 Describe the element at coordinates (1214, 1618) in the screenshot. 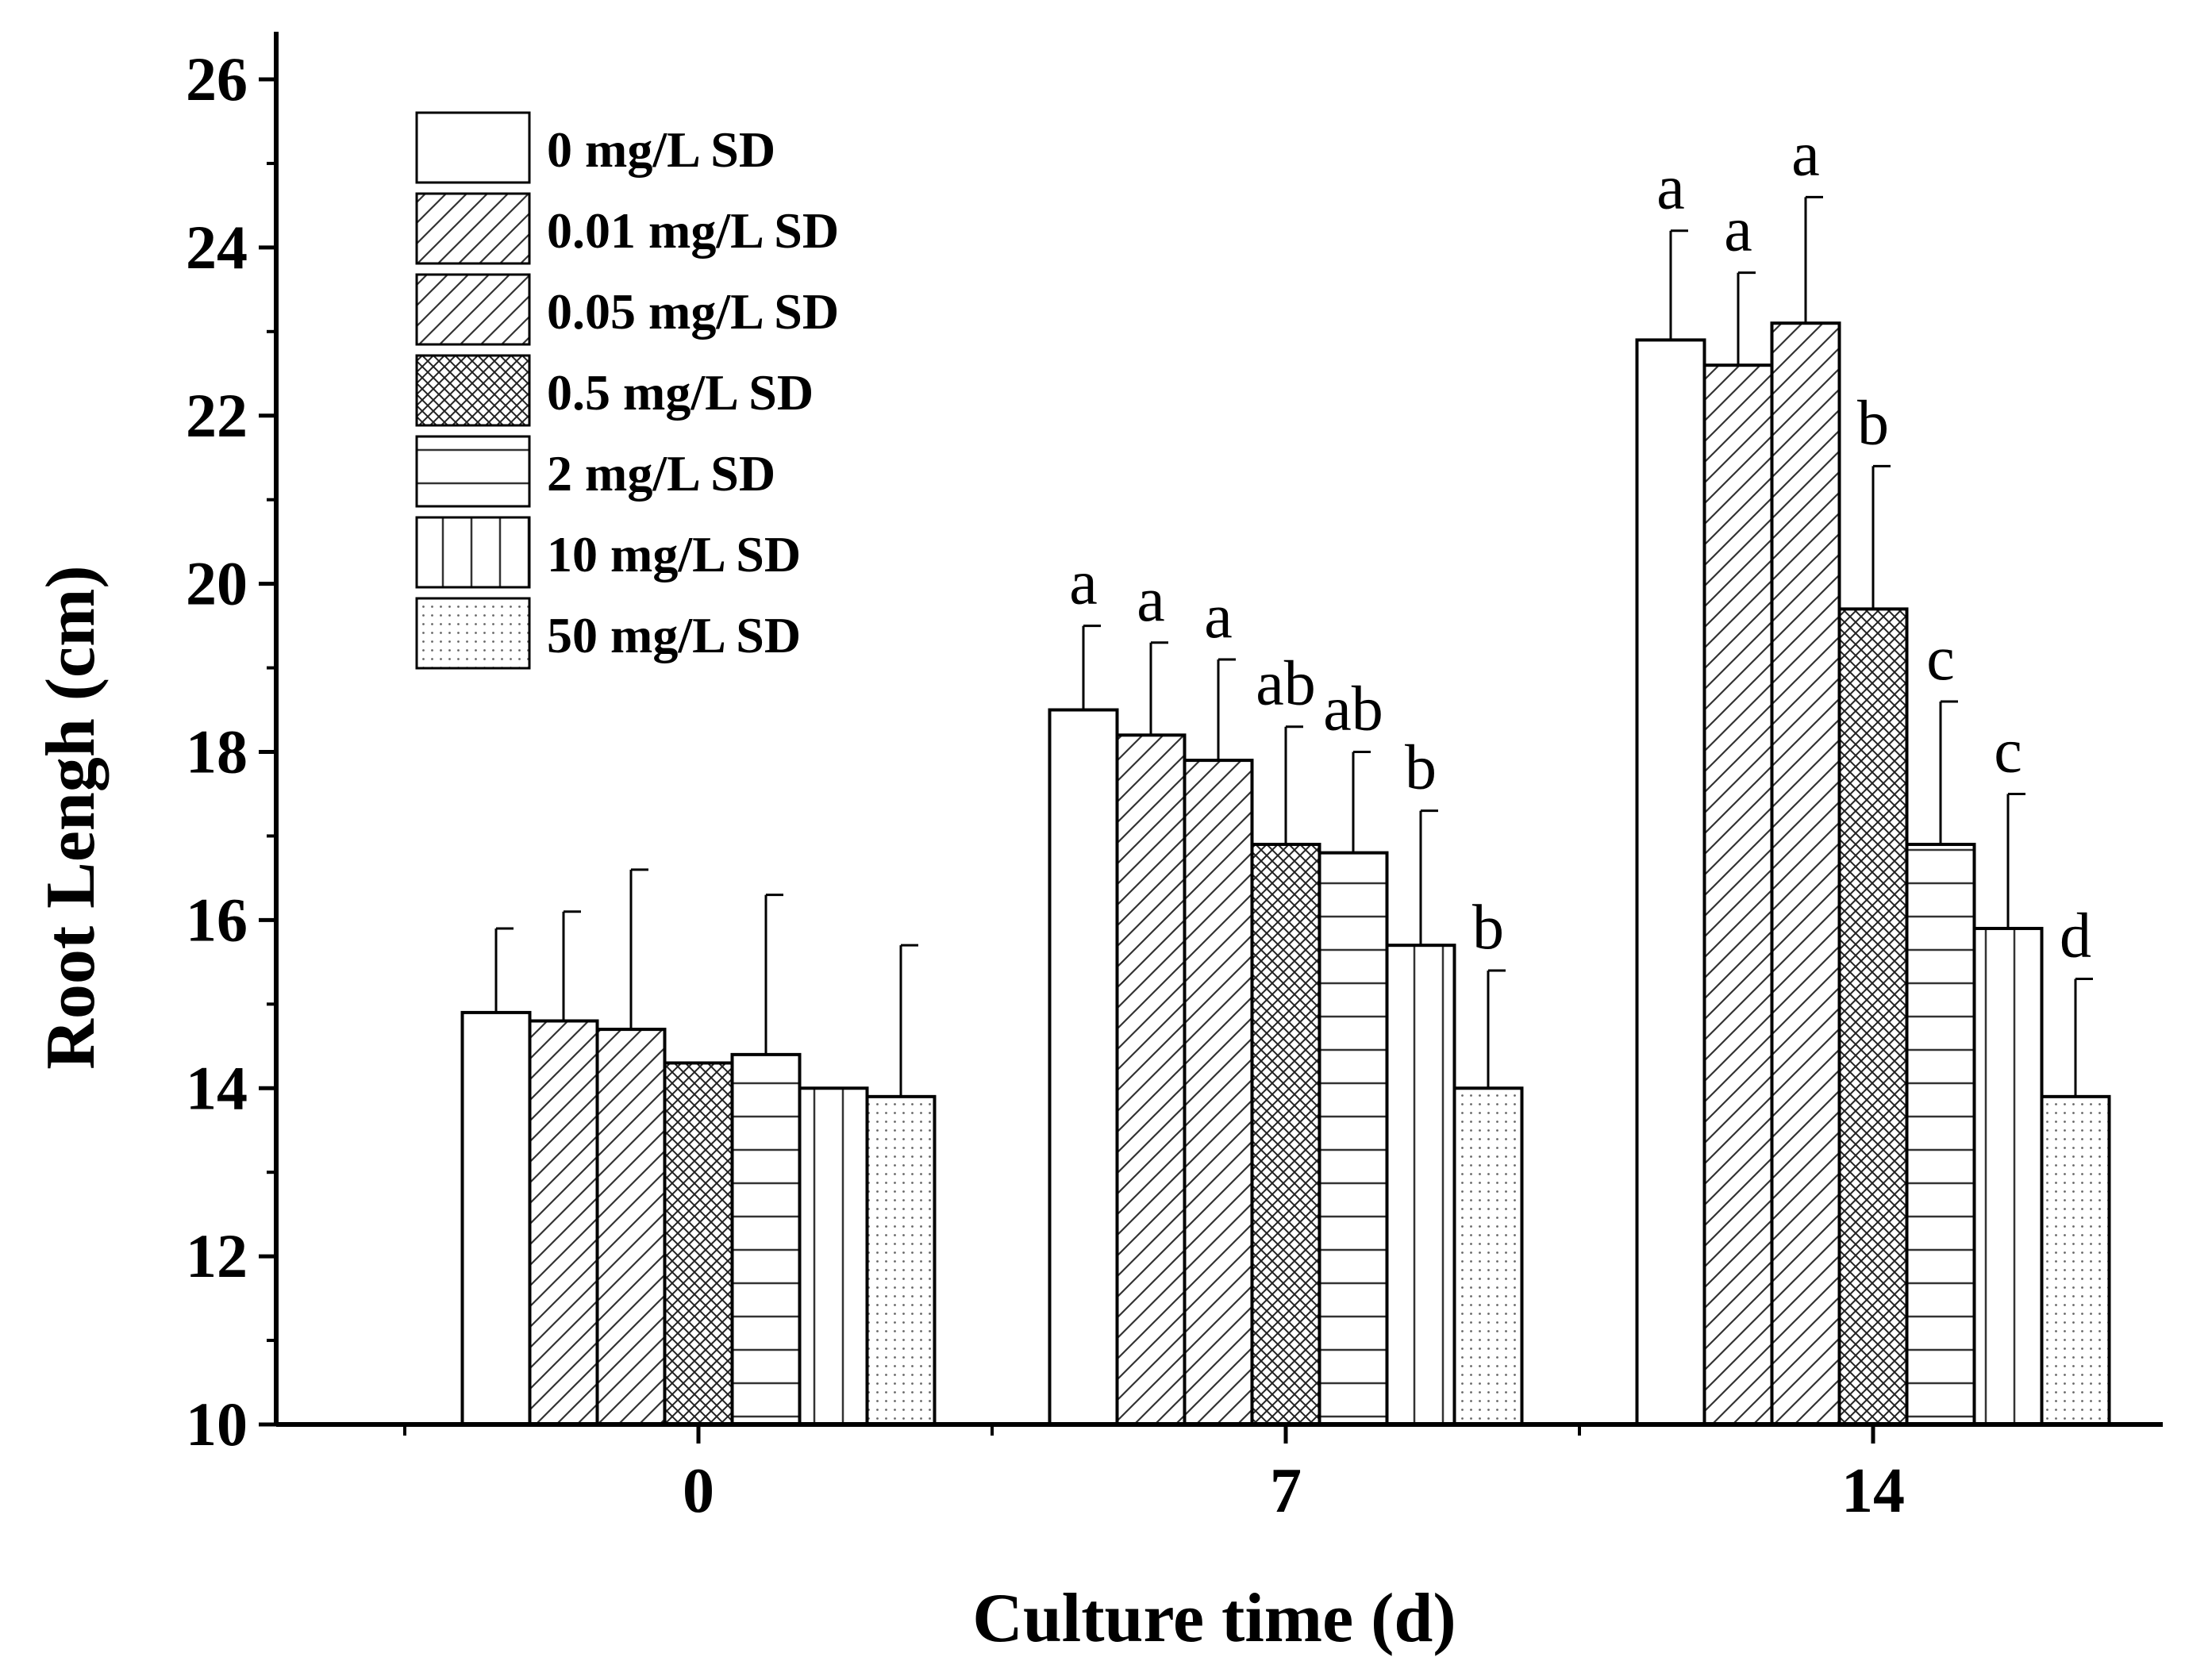

I see `x-axis-label: Culture time (d)` at that location.